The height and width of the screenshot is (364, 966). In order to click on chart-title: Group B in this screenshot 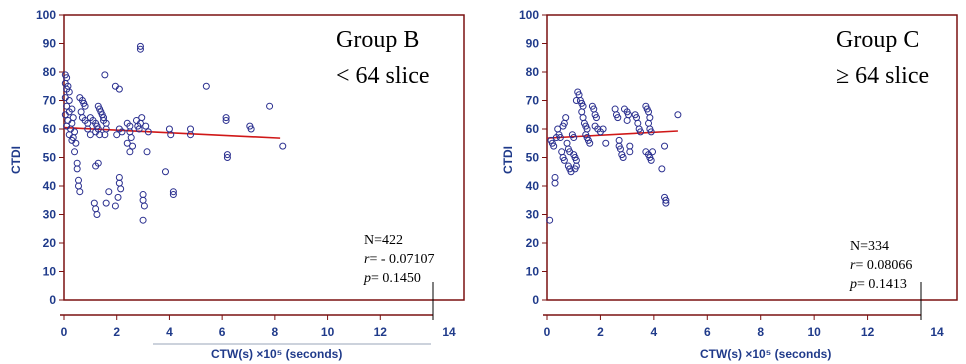, I will do `click(377, 40)`.